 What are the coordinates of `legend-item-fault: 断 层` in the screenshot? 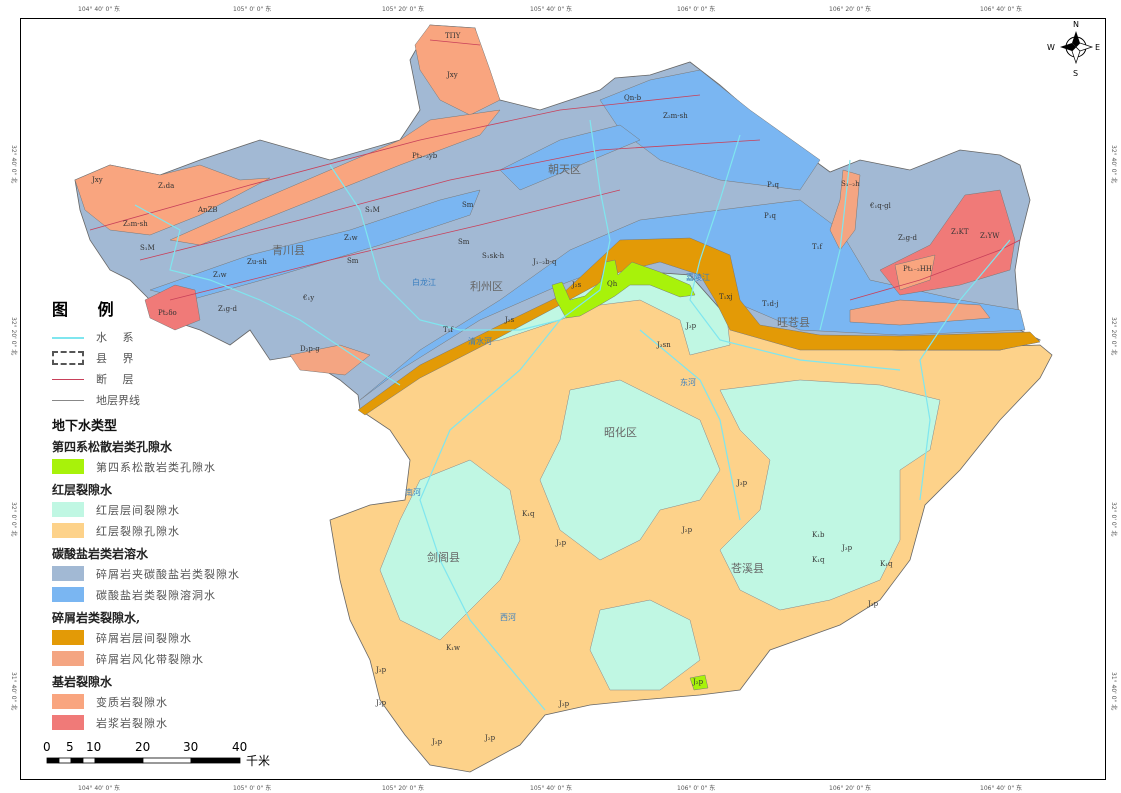 It's located at (160, 378).